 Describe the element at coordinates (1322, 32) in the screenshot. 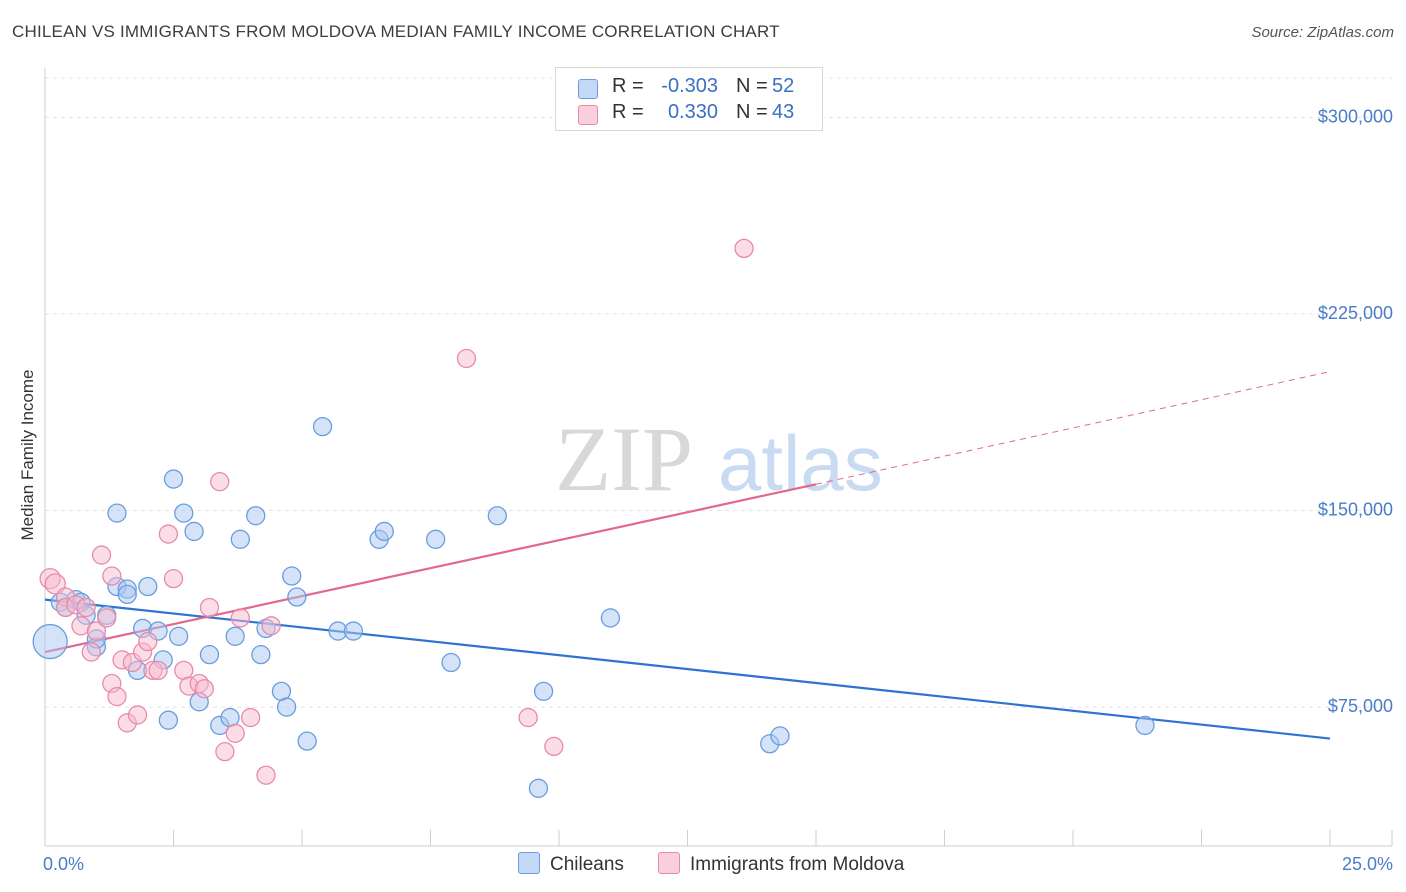

I see `source-label: Source: ZipAtlas.com` at that location.